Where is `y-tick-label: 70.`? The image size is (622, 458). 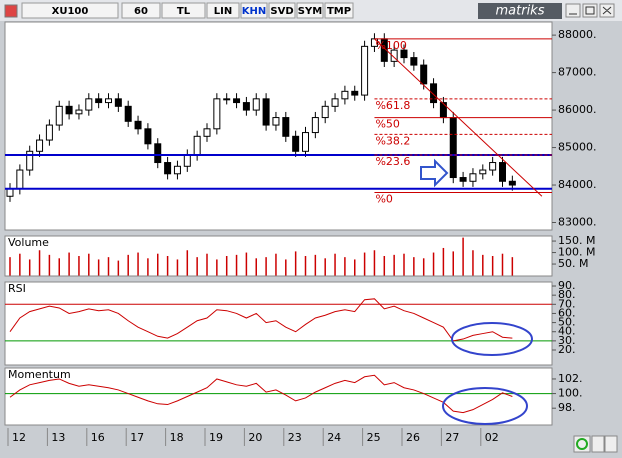
y-tick-label: 70. is located at coordinates (567, 303).